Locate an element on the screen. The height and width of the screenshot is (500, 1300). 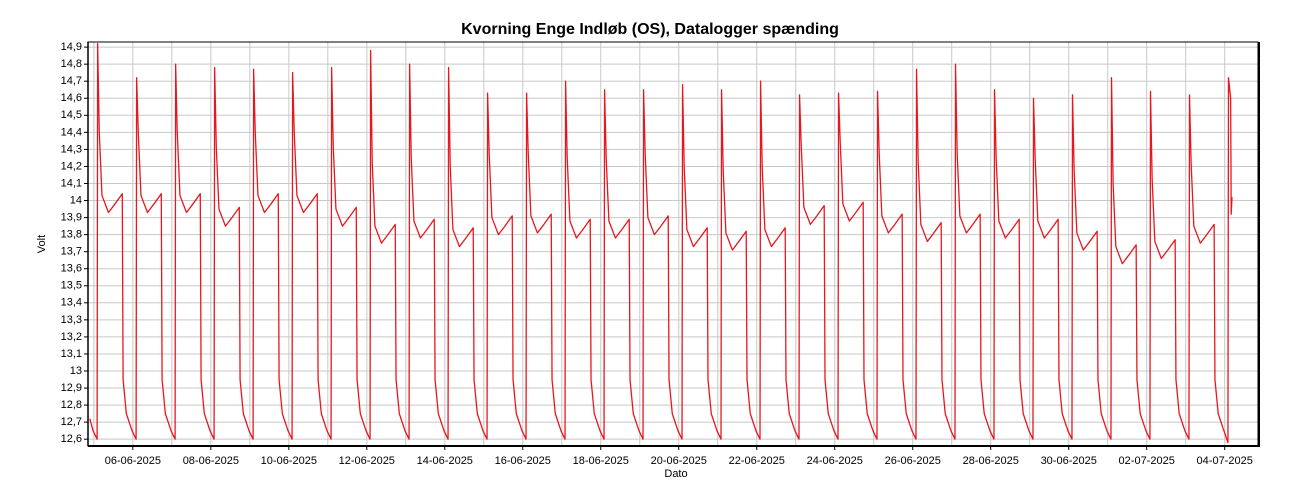
x-tick-label: 18-06-2025 is located at coordinates (601, 461).